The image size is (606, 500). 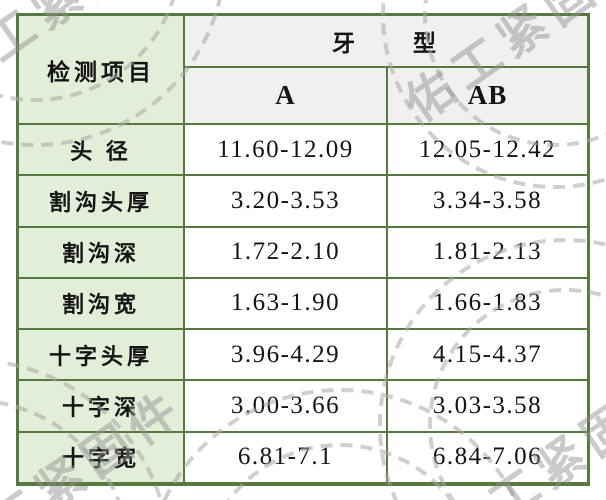 I want to click on thread-type-group-header: 牙 型, so click(x=386, y=41).